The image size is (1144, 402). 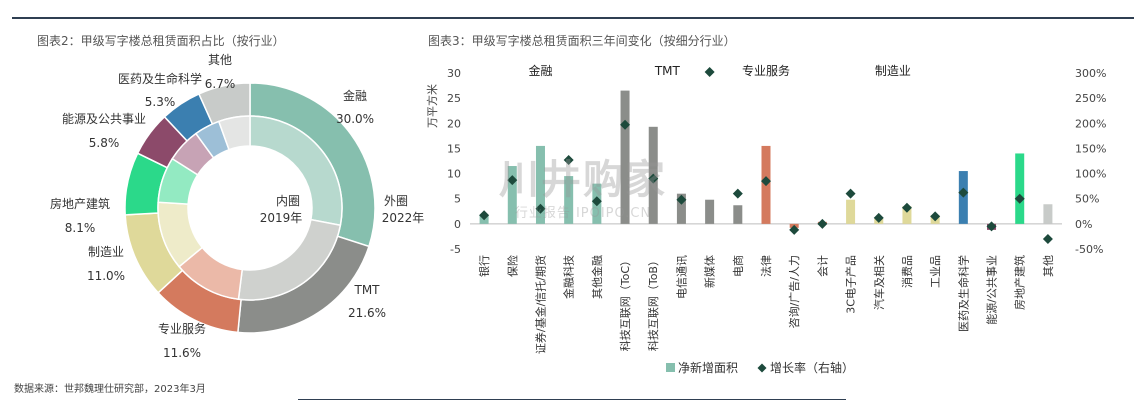 I want to click on category-label-13: 3C电子产品, so click(x=851, y=284).